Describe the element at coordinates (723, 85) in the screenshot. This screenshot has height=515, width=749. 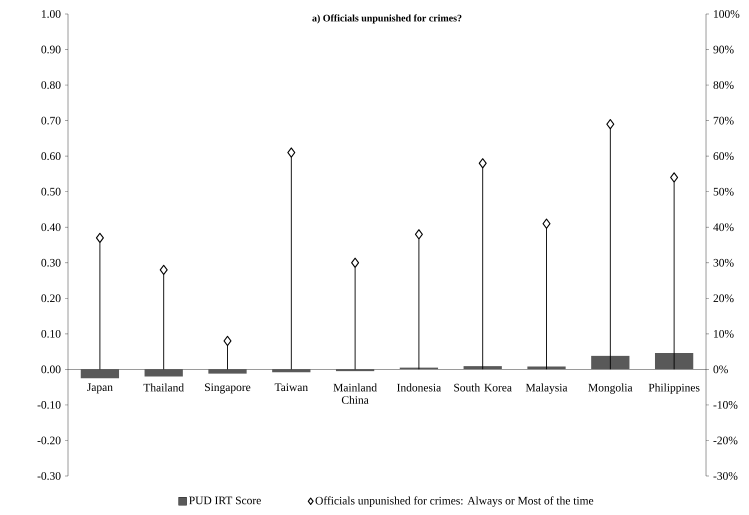
I see `y2-tick-label: 80%` at that location.